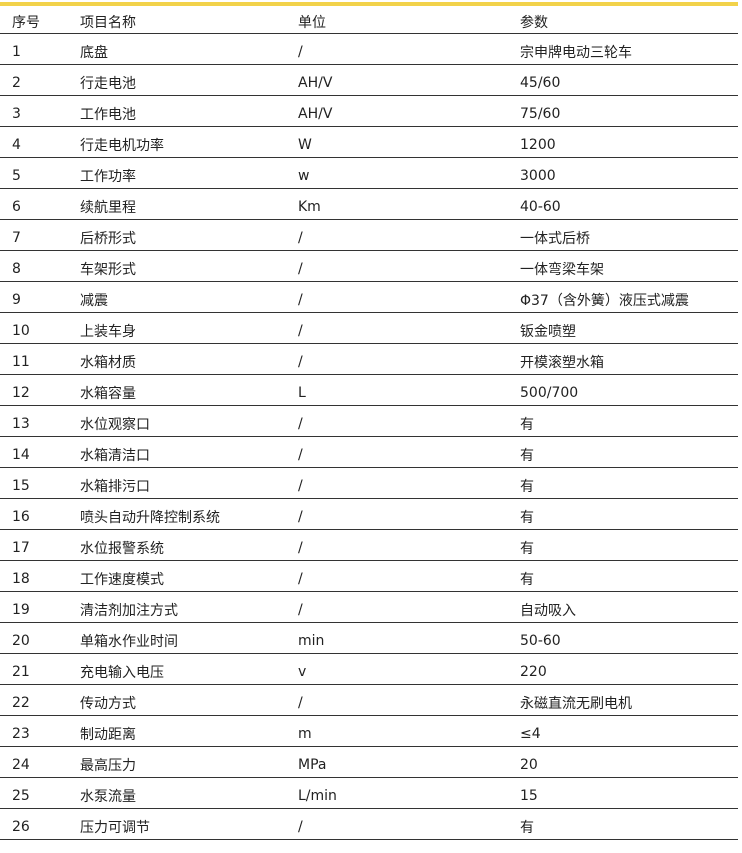  What do you see at coordinates (21, 331) in the screenshot?
I see `cell-index: 10` at bounding box center [21, 331].